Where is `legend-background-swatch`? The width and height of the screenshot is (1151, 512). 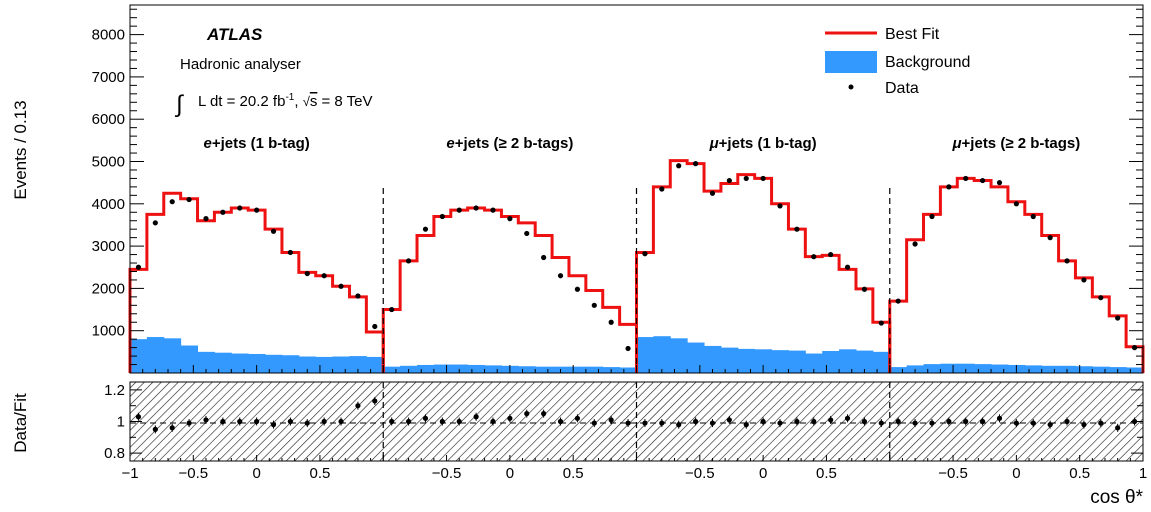 legend-background-swatch is located at coordinates (851, 62).